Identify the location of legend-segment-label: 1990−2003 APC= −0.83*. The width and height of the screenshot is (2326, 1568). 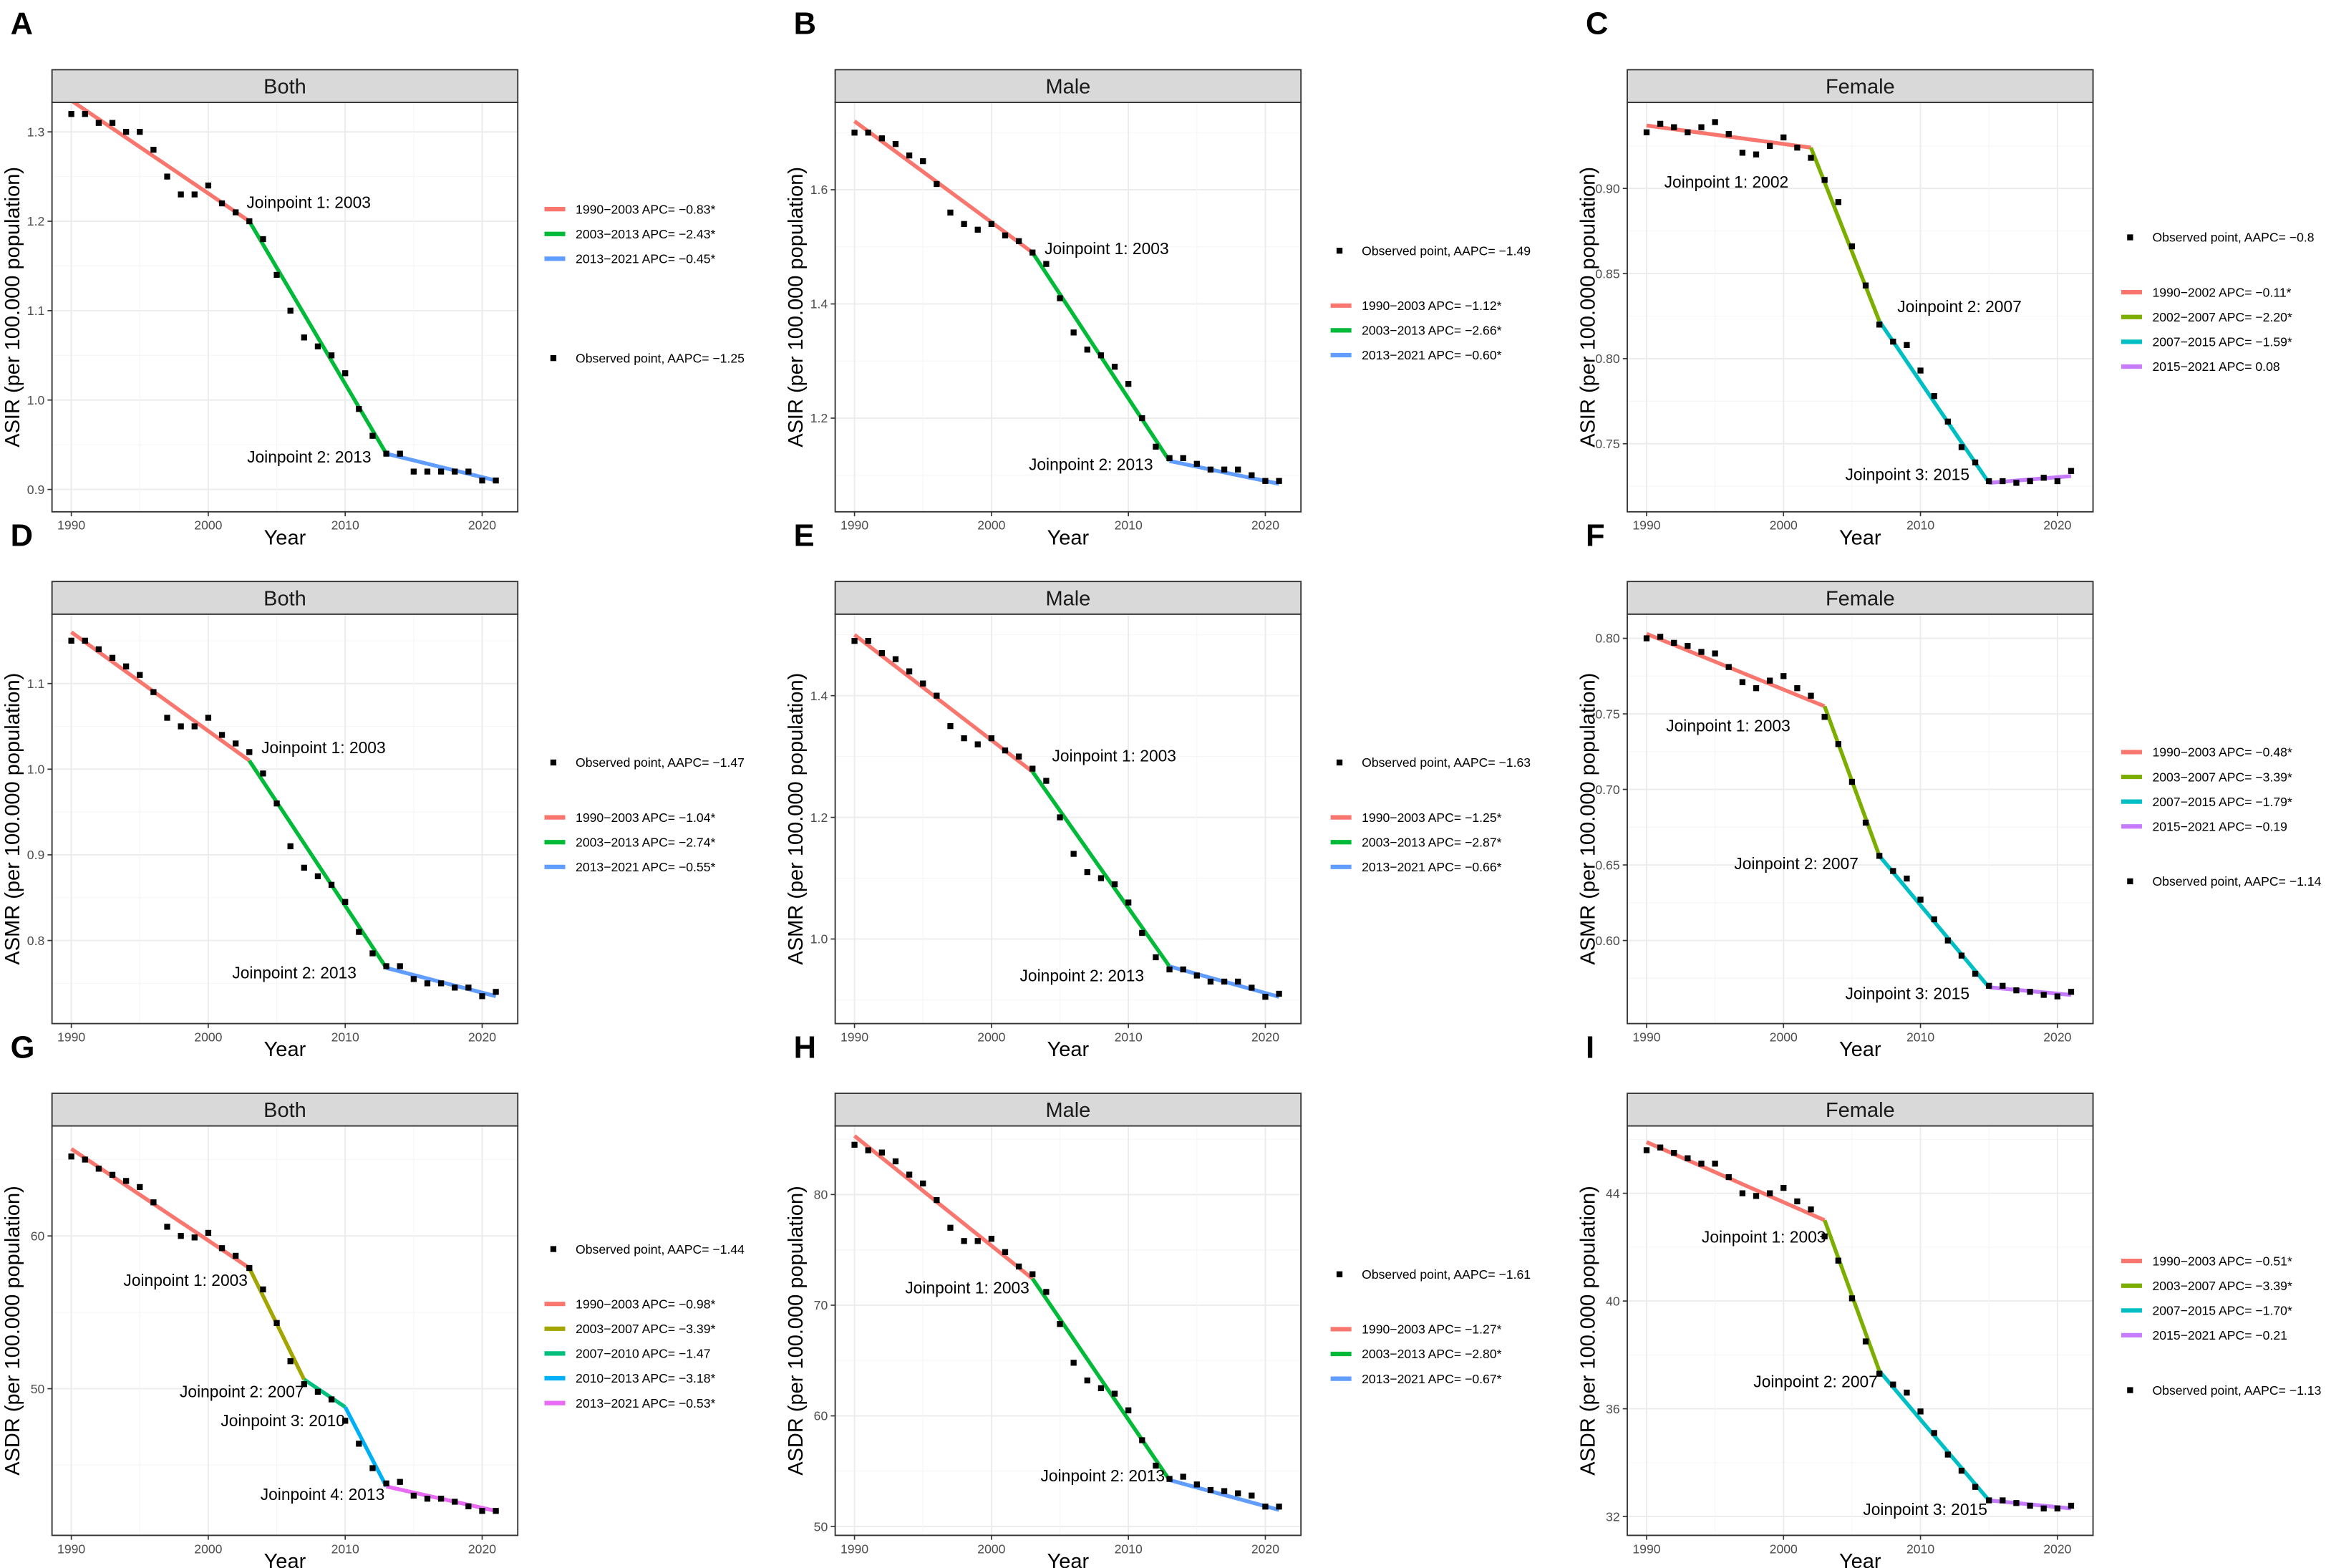
(646, 209).